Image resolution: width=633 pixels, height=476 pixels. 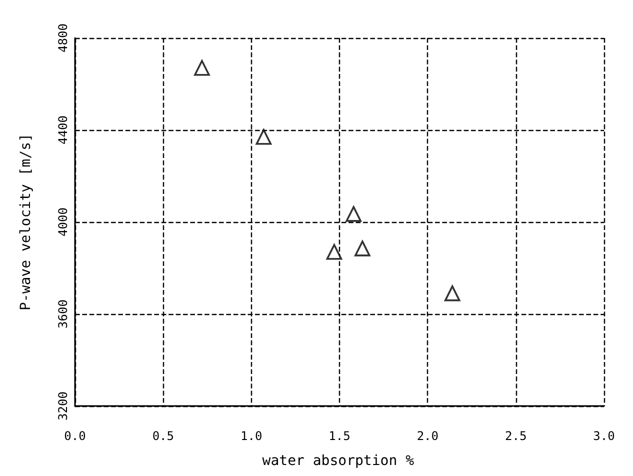 I want to click on x-tick-label: 0.0, so click(x=75, y=436).